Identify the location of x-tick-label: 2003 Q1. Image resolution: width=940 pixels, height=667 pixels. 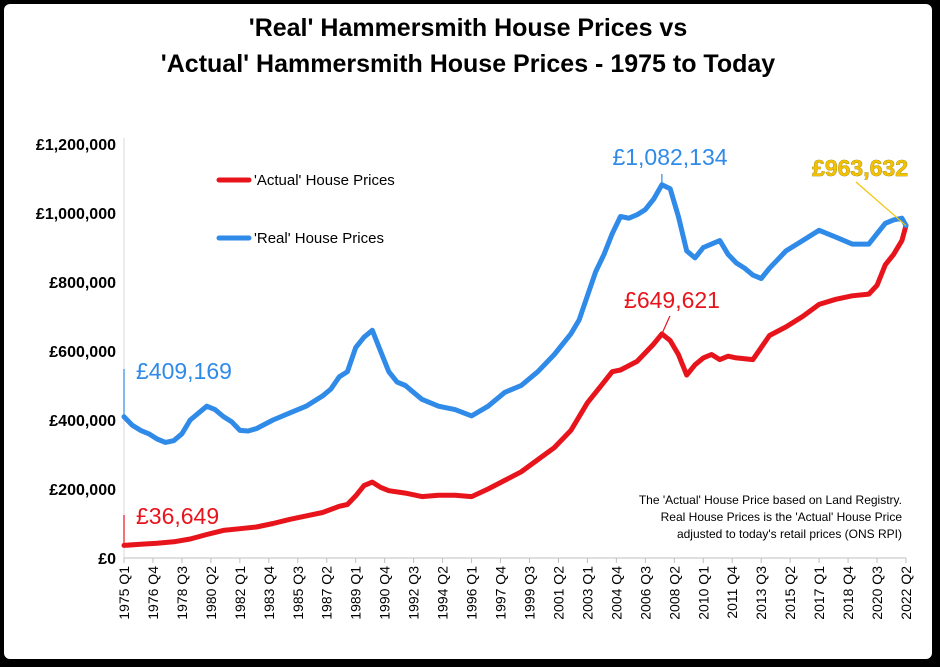
(587, 593).